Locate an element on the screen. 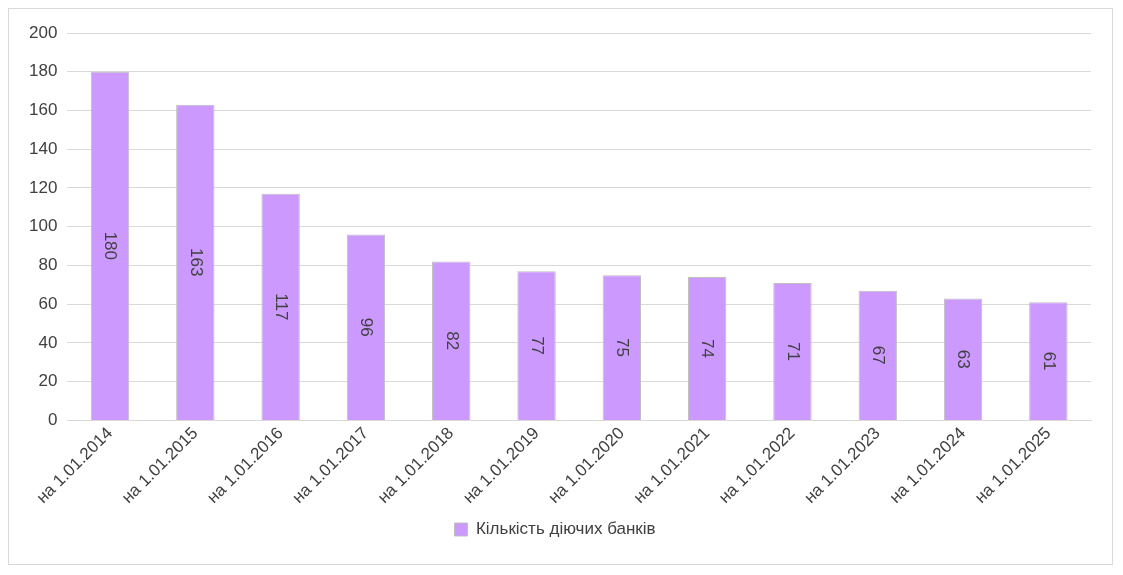 Image resolution: width=1123 pixels, height=575 pixels. data-label: 180 is located at coordinates (111, 246).